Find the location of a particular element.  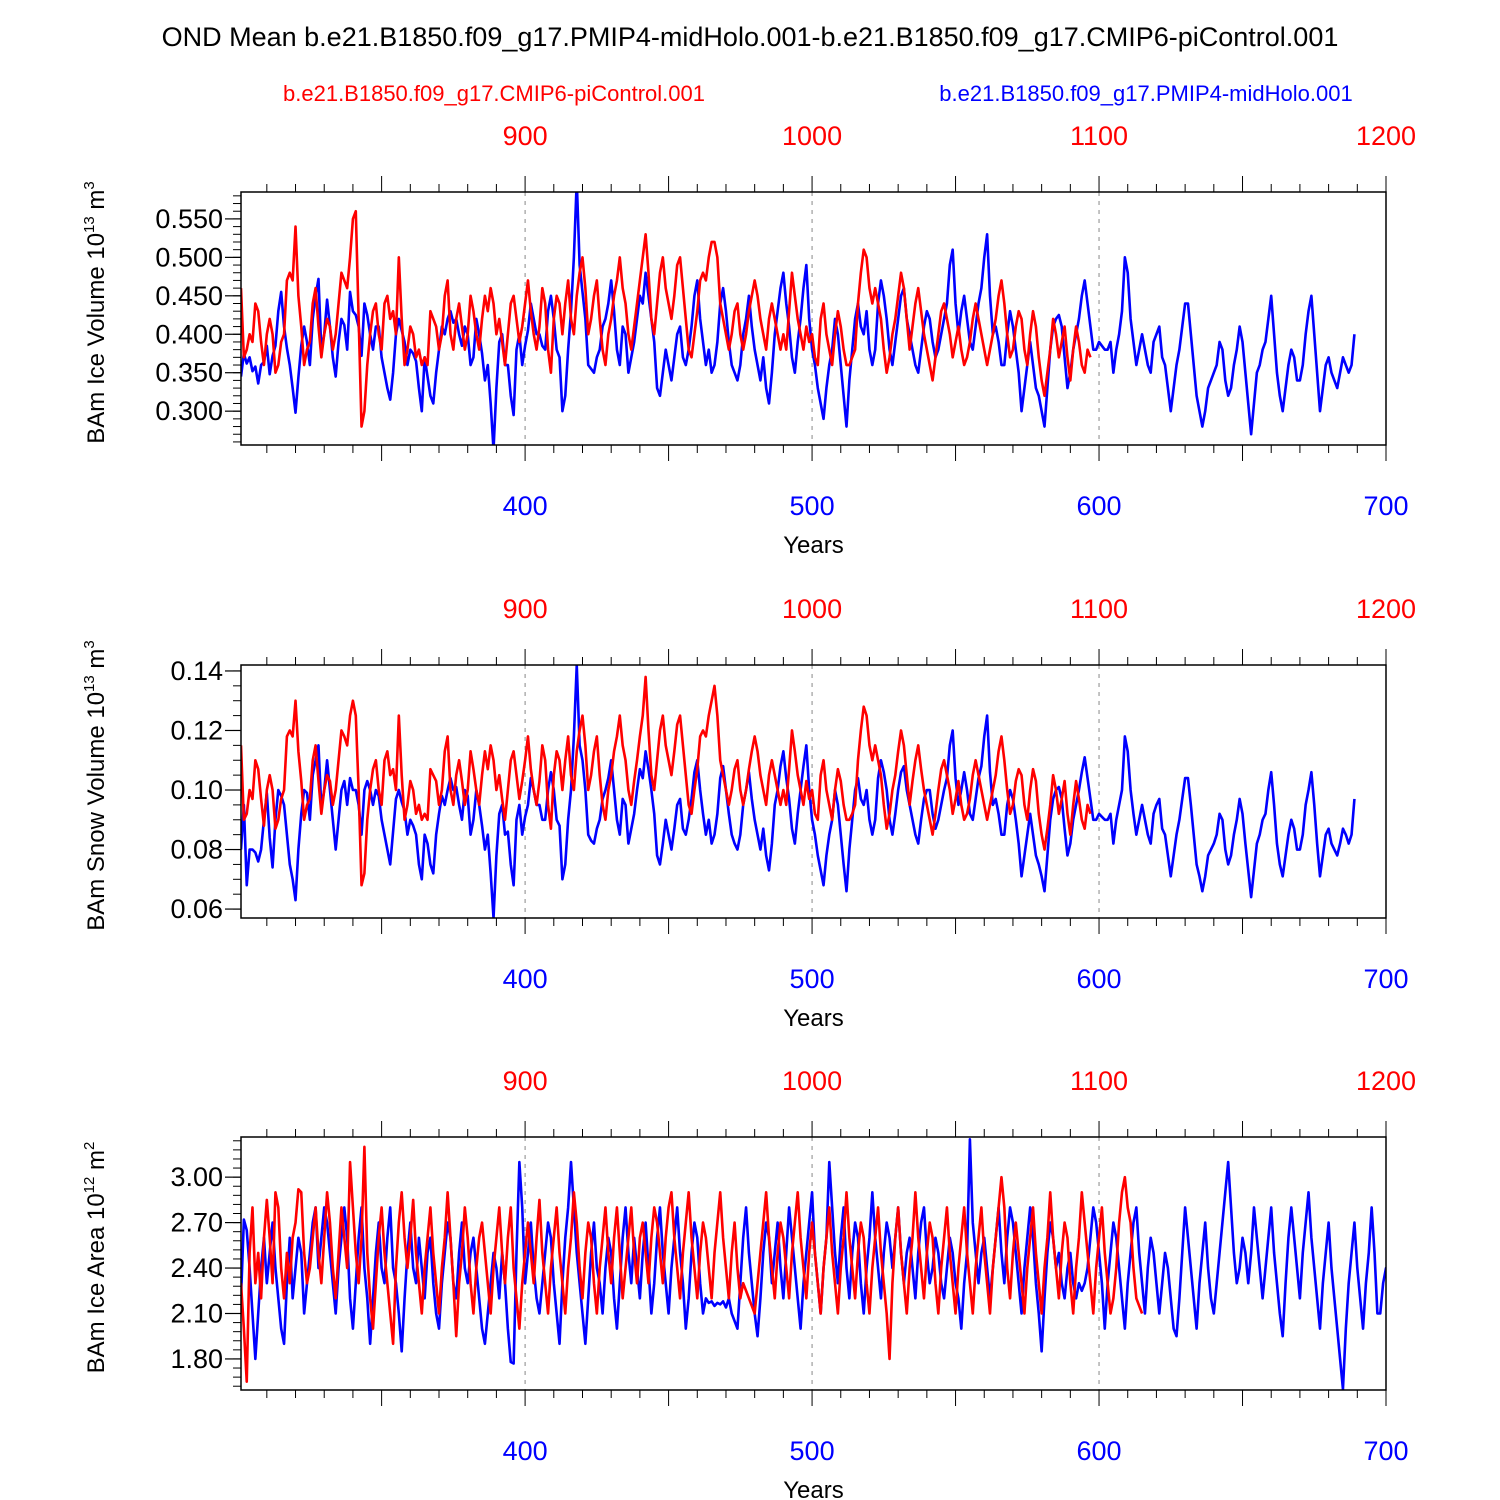

y-axis-title-main: BAm Ice Volume 10 is located at coordinates (96, 338).